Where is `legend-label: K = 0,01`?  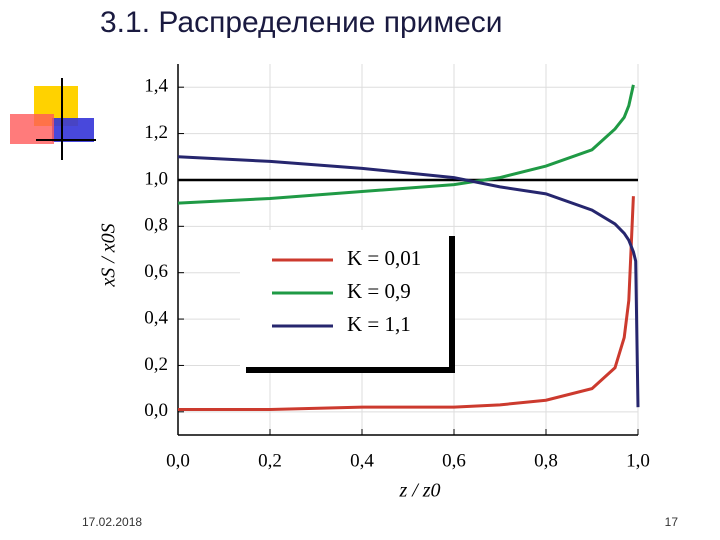 legend-label: K = 0,01 is located at coordinates (384, 258).